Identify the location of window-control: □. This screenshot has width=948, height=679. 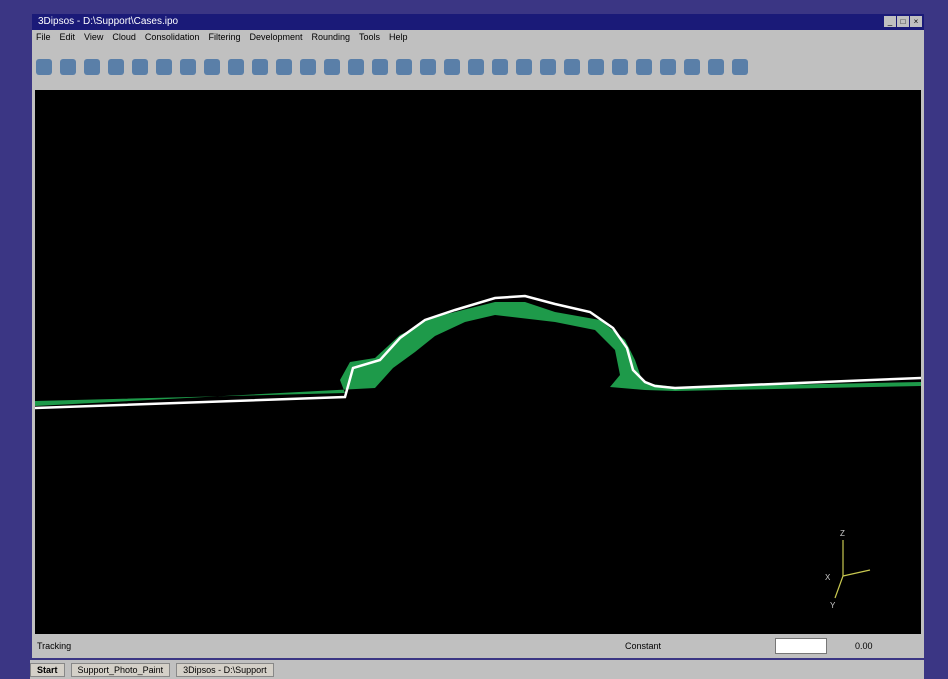
(903, 21).